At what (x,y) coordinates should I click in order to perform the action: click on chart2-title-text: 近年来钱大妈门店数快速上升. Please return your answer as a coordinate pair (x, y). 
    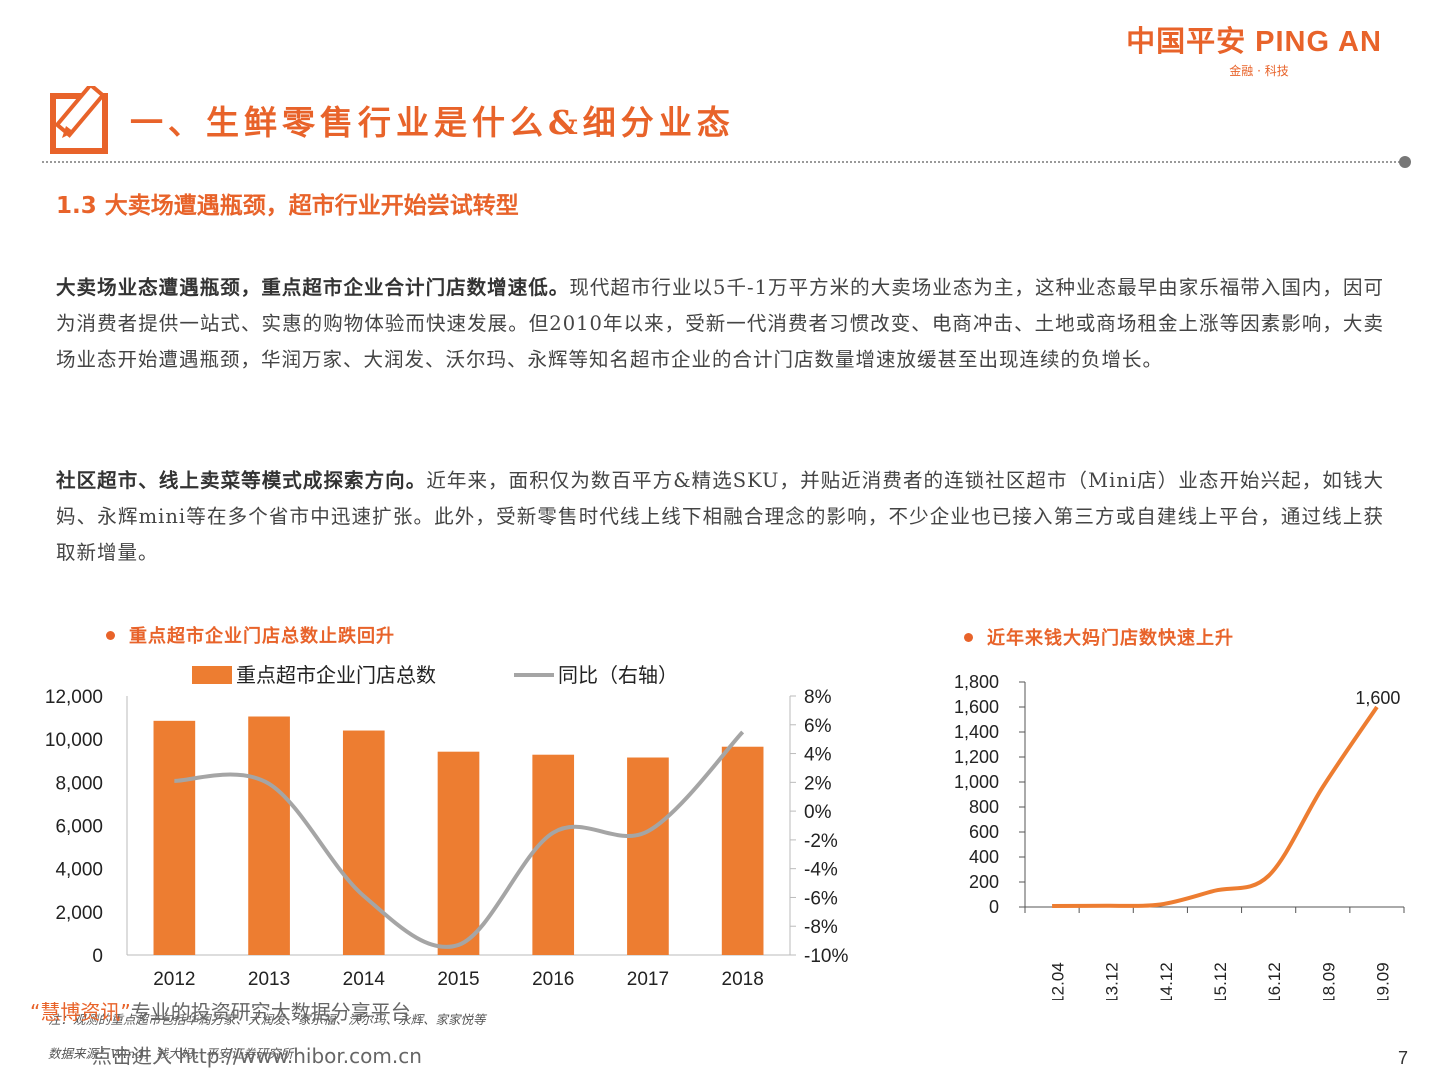
    Looking at the image, I should click on (1110, 638).